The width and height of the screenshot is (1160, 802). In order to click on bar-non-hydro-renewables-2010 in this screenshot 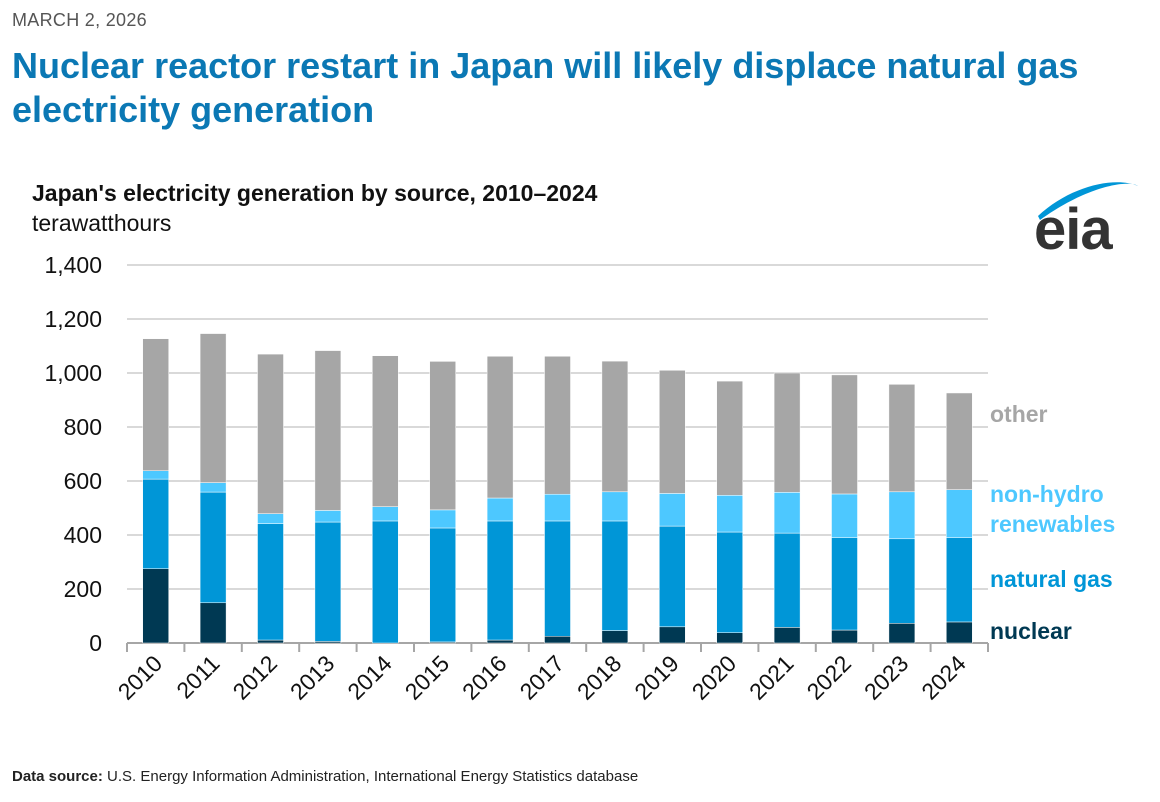, I will do `click(155, 475)`.